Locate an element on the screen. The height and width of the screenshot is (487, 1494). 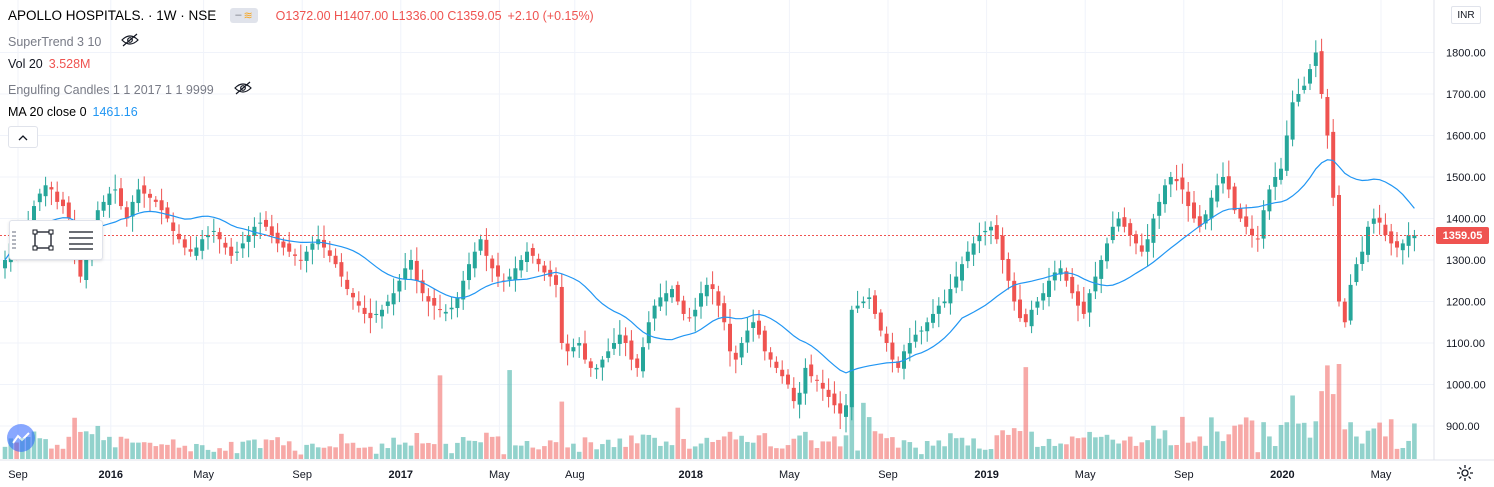
rectangle-tool-icon is located at coordinates (43, 242).